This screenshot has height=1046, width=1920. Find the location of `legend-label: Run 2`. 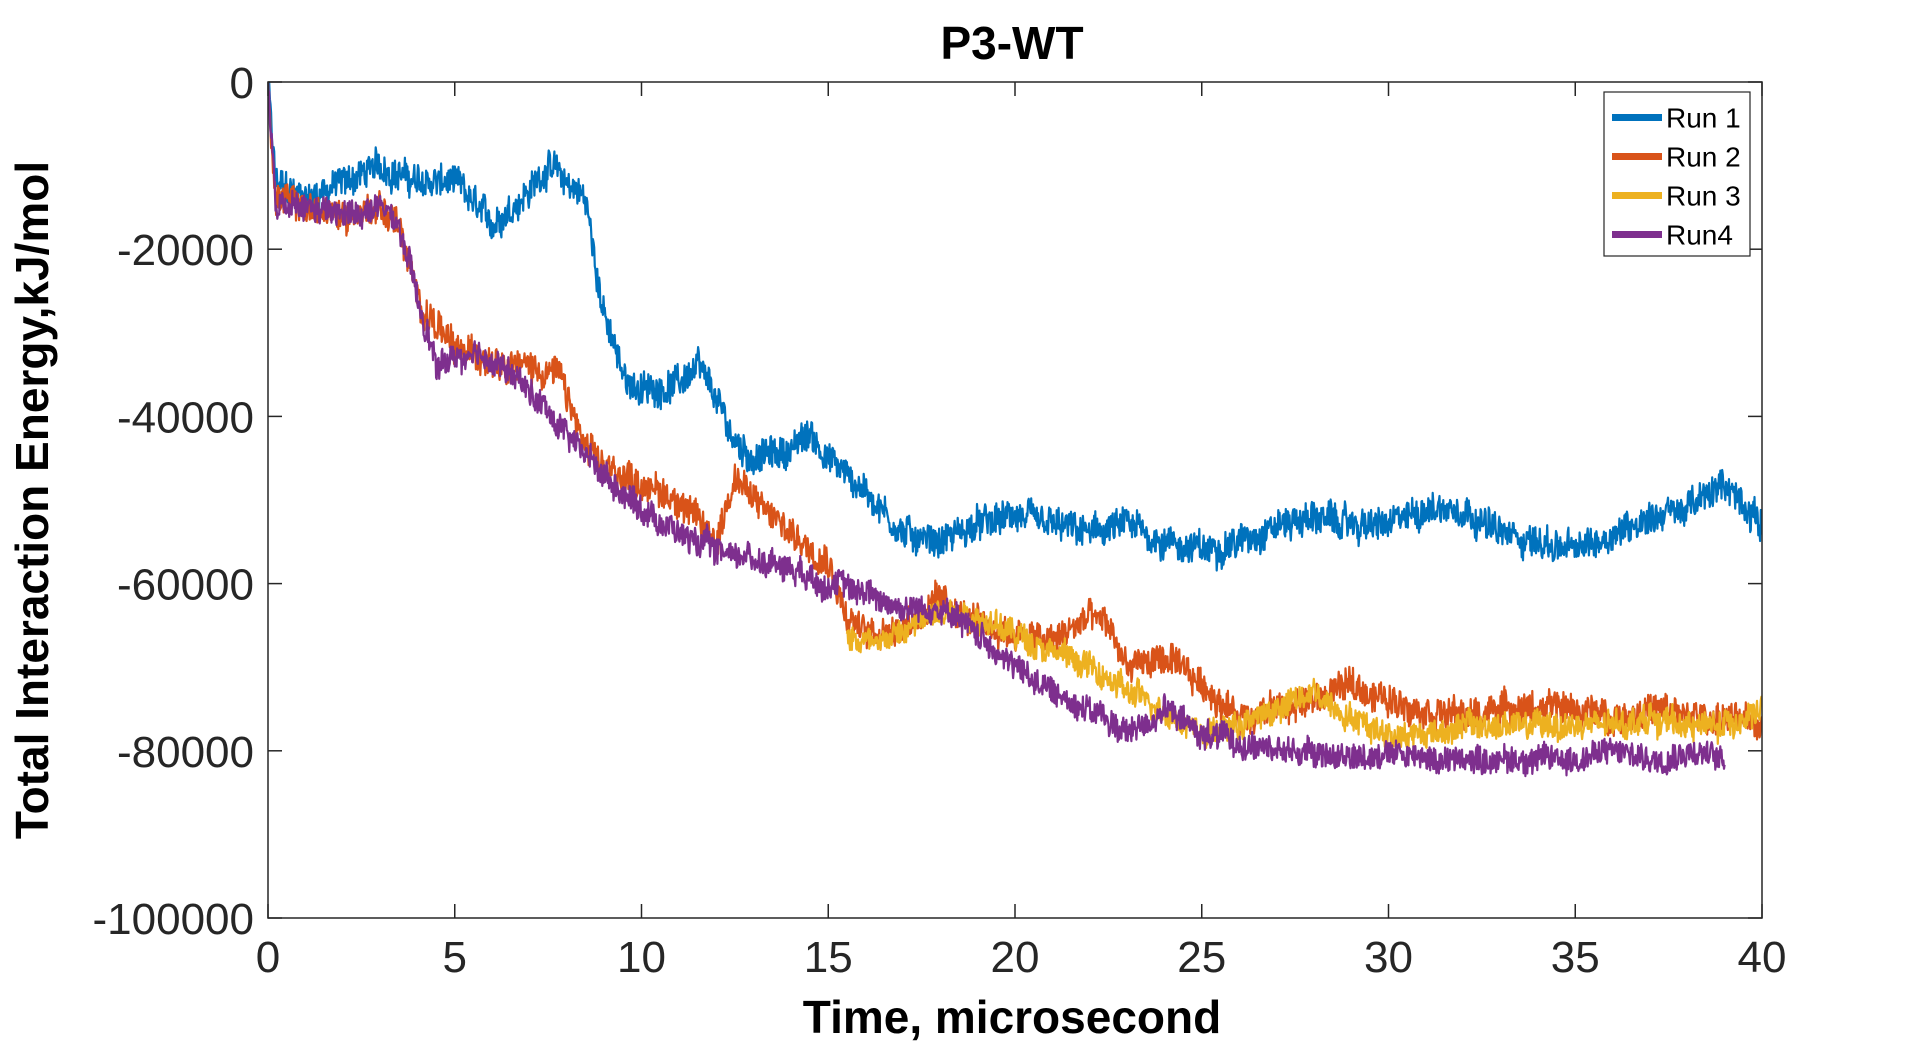

legend-label: Run 2 is located at coordinates (1703, 157).